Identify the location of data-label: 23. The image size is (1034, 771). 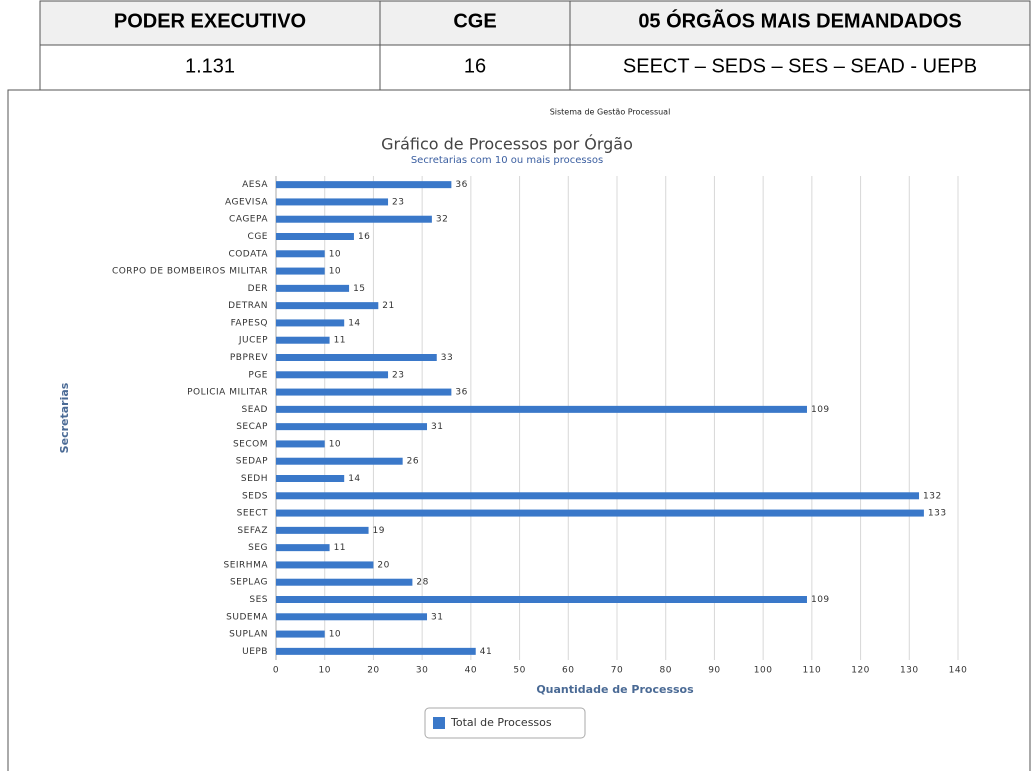
(398, 375).